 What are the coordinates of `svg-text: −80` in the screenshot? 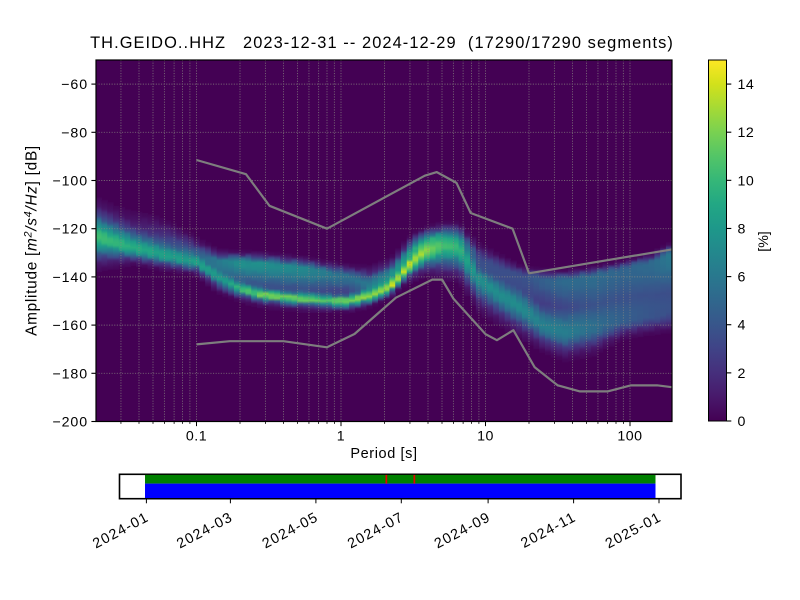 It's located at (74, 133).